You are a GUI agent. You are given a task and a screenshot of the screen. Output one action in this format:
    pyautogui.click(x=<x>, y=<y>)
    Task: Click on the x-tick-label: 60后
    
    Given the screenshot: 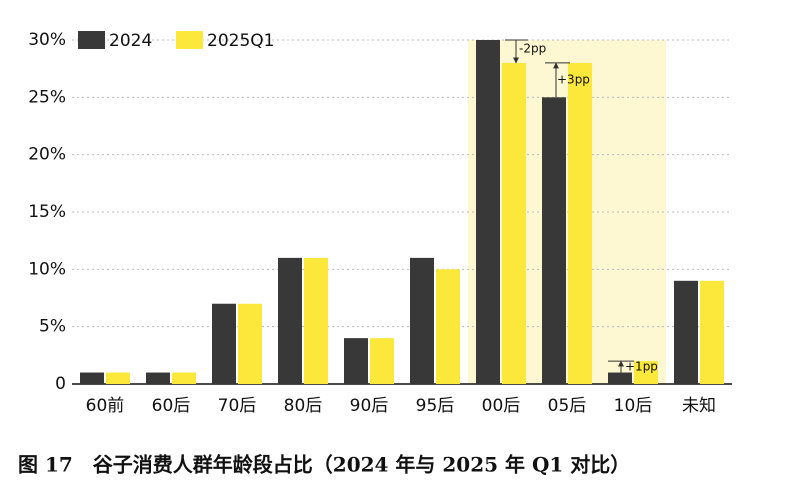 What is the action you would take?
    pyautogui.click(x=171, y=406)
    